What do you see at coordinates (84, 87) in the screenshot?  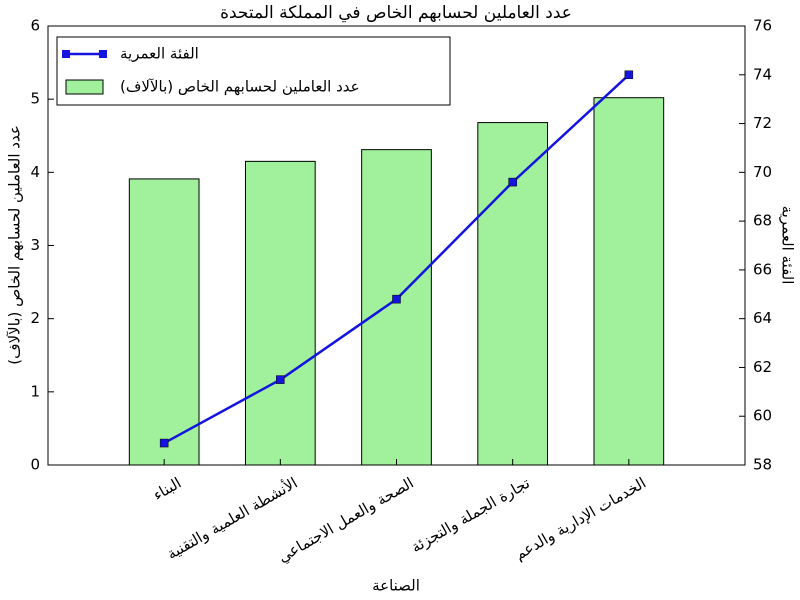 I see `legend-swatch` at bounding box center [84, 87].